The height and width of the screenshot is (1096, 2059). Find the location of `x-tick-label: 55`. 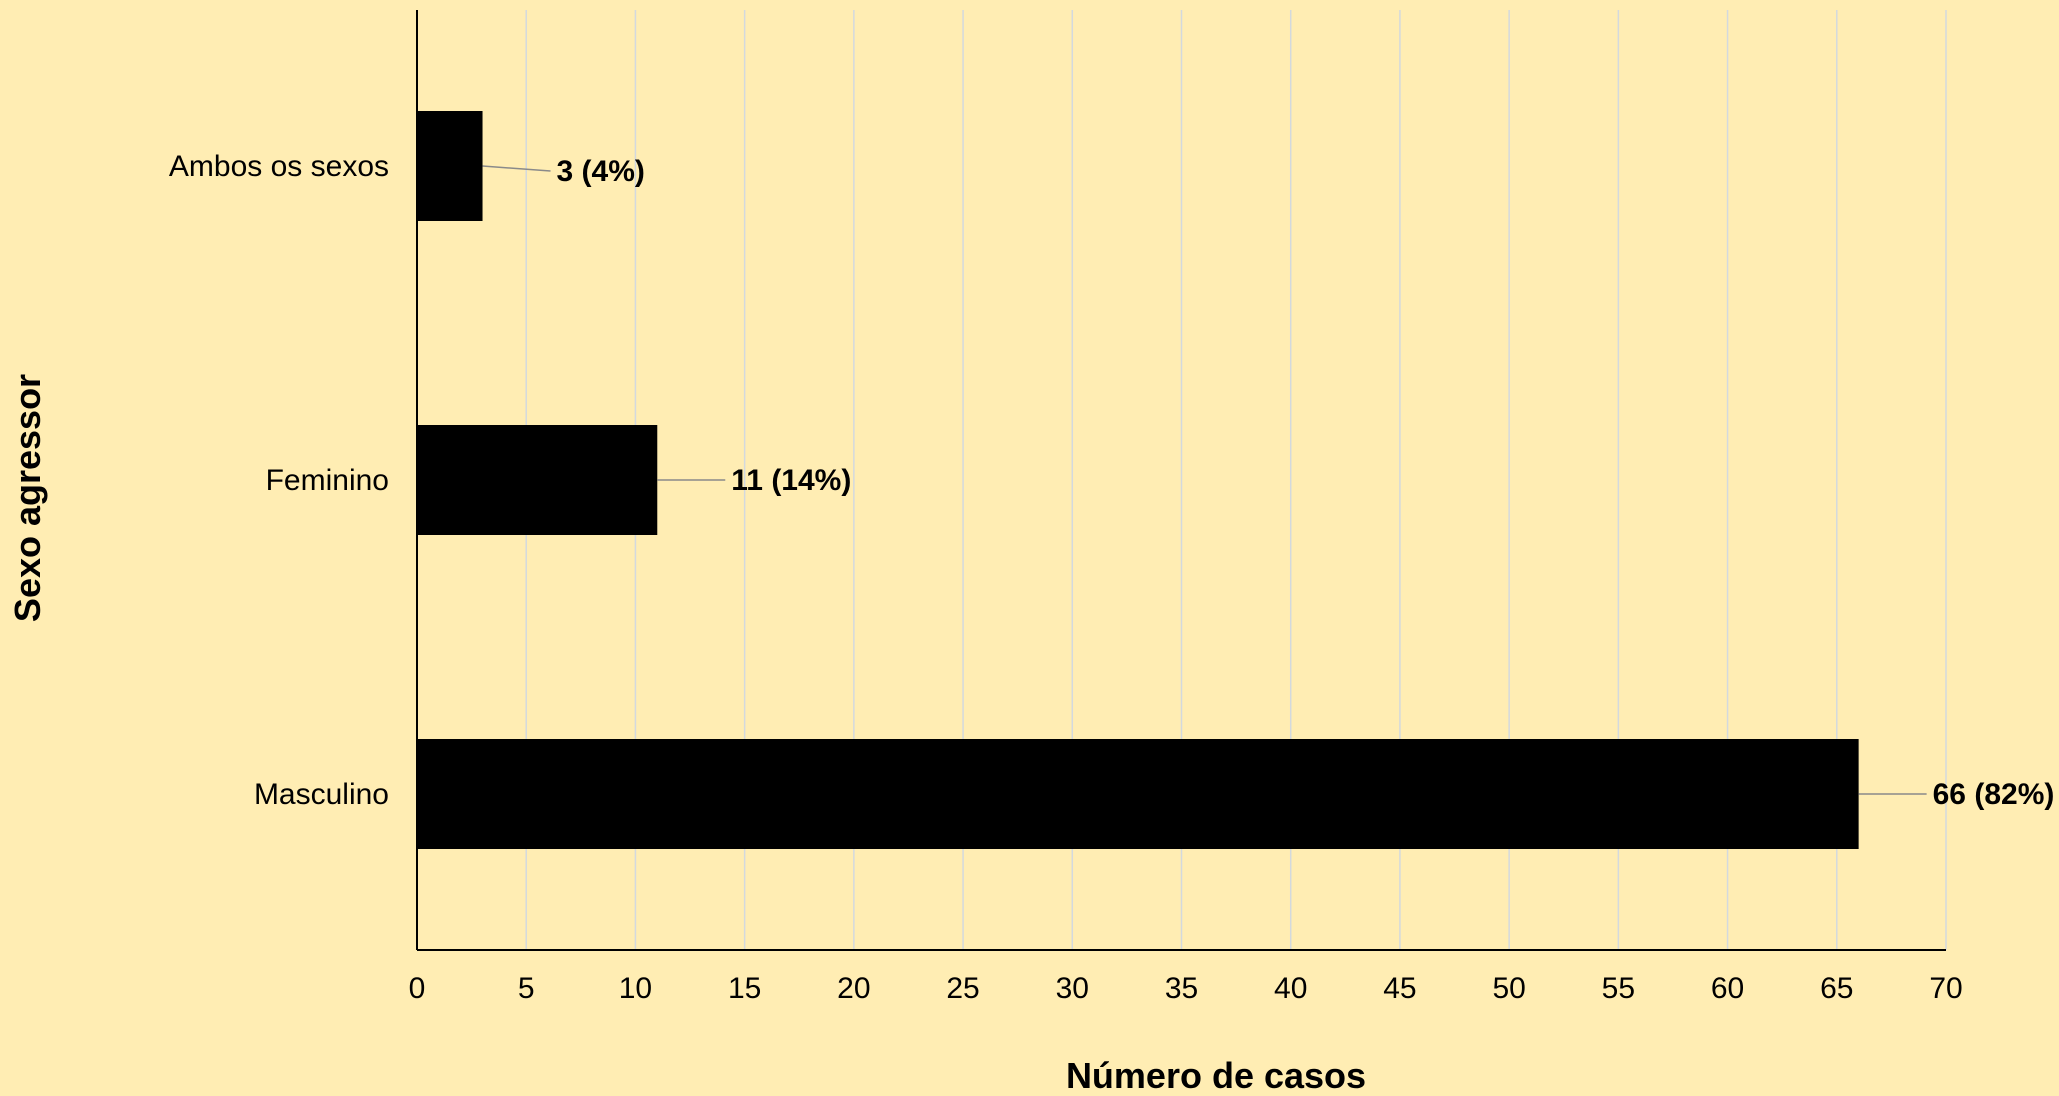

x-tick-label: 55 is located at coordinates (1618, 988).